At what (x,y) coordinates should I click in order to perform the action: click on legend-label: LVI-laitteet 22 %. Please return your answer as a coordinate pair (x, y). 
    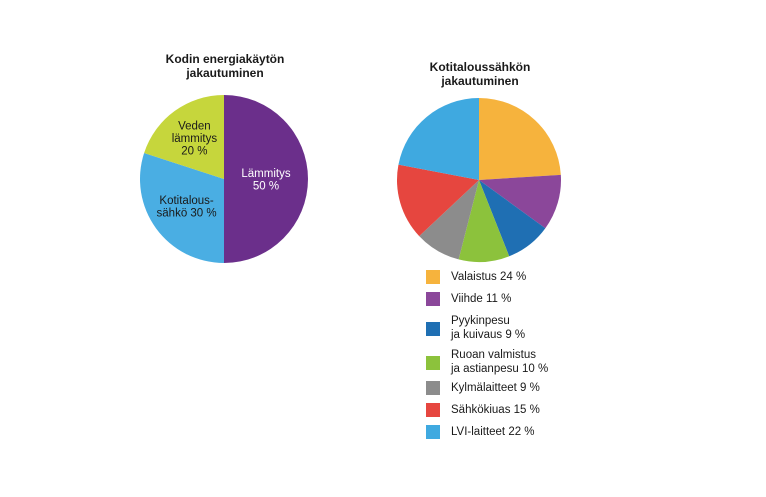
    Looking at the image, I should click on (493, 432).